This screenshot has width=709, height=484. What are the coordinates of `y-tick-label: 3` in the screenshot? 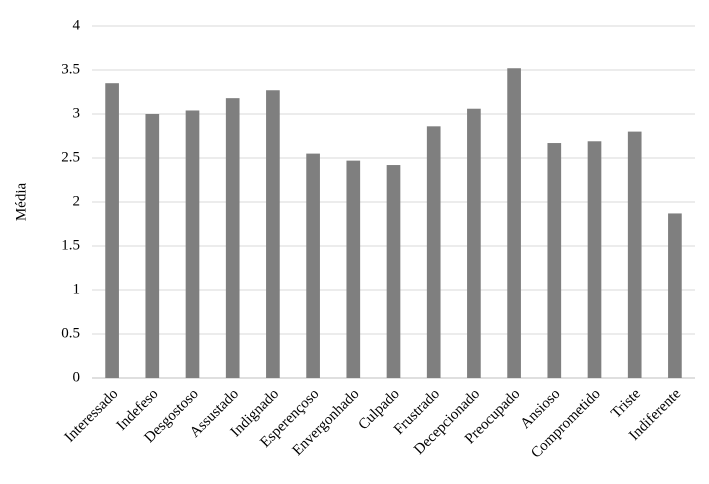 It's located at (77, 113).